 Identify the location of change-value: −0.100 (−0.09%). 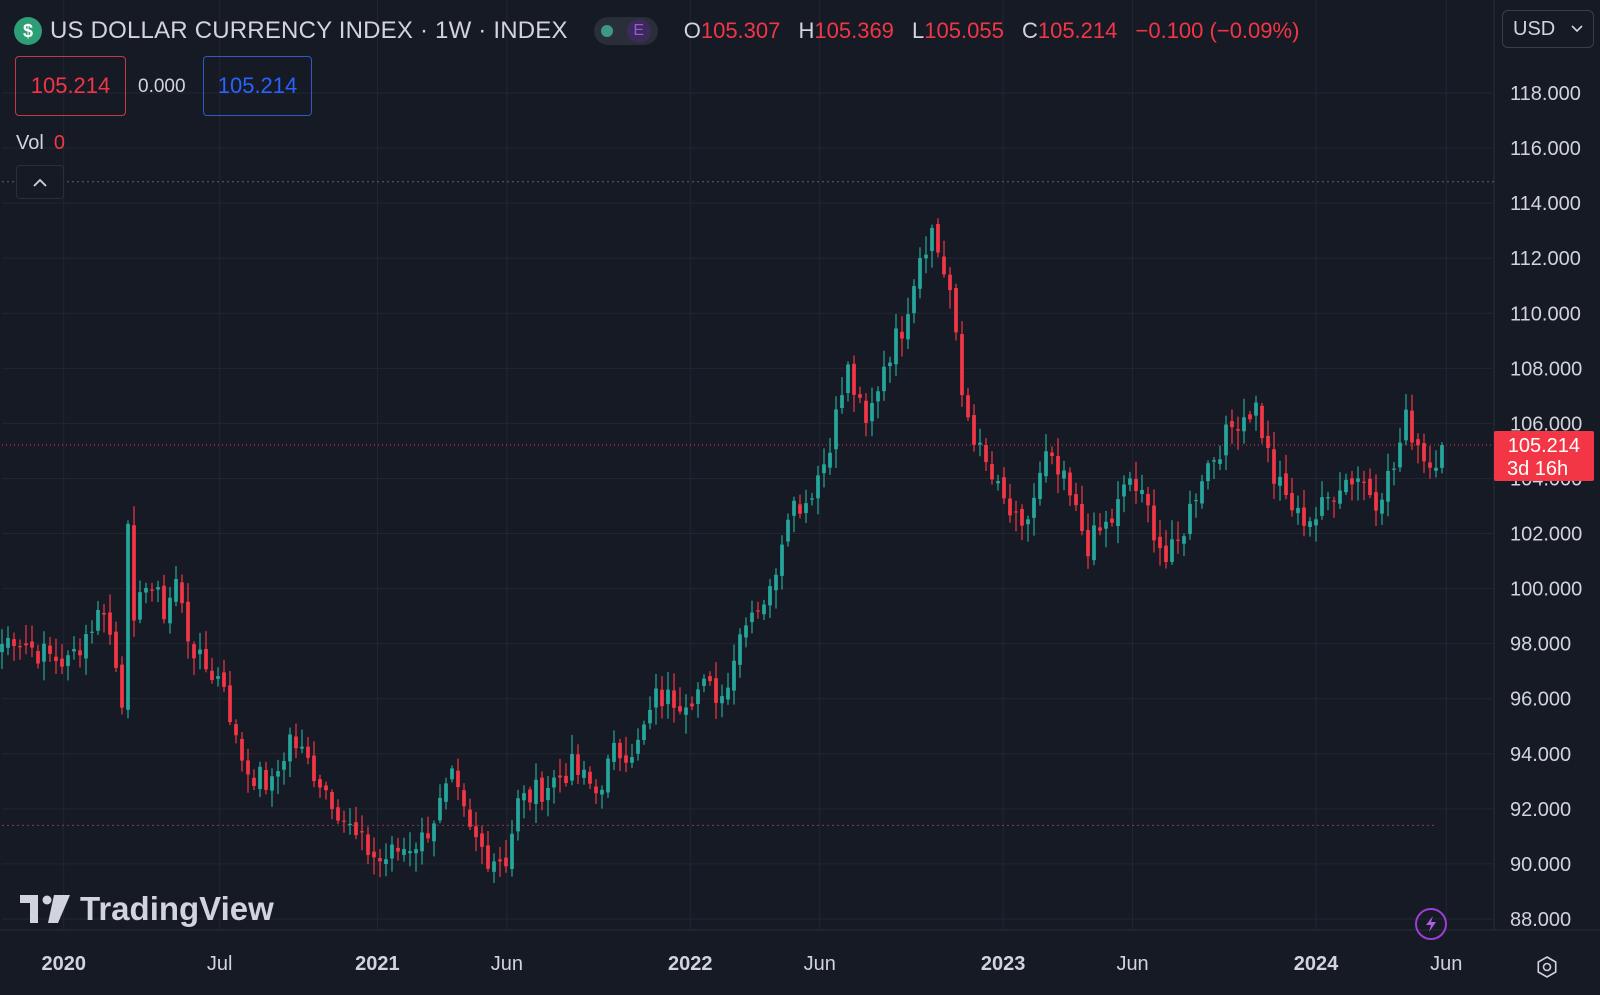
(1217, 30).